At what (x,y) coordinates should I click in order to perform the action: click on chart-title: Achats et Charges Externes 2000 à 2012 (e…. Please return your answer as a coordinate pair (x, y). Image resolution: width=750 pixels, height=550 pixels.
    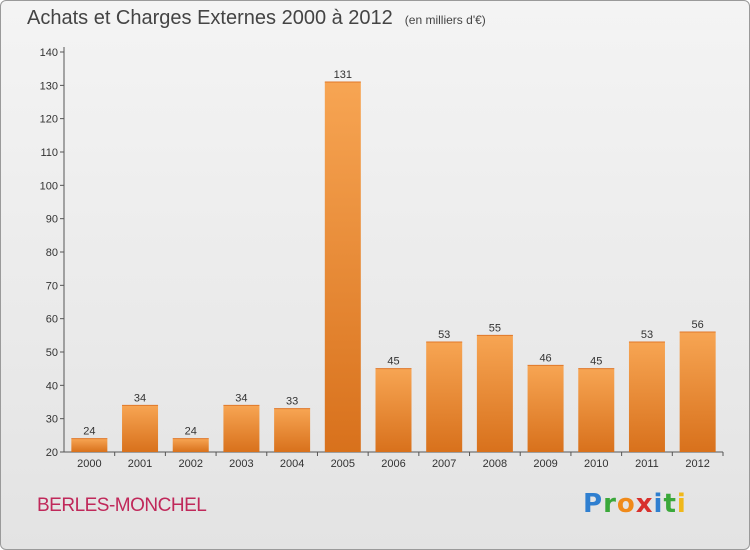
    Looking at the image, I should click on (256, 18).